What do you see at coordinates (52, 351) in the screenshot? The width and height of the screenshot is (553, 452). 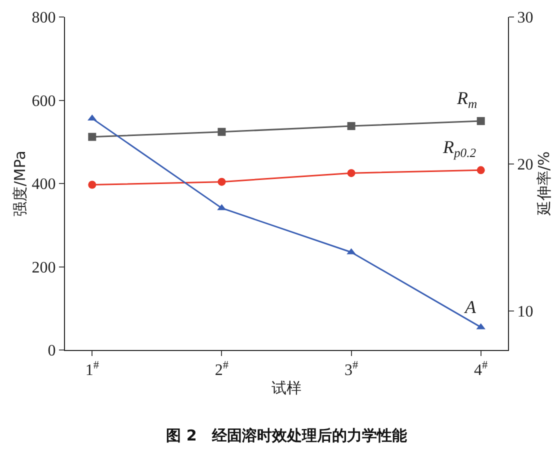 I see `y-tick-label: 0` at bounding box center [52, 351].